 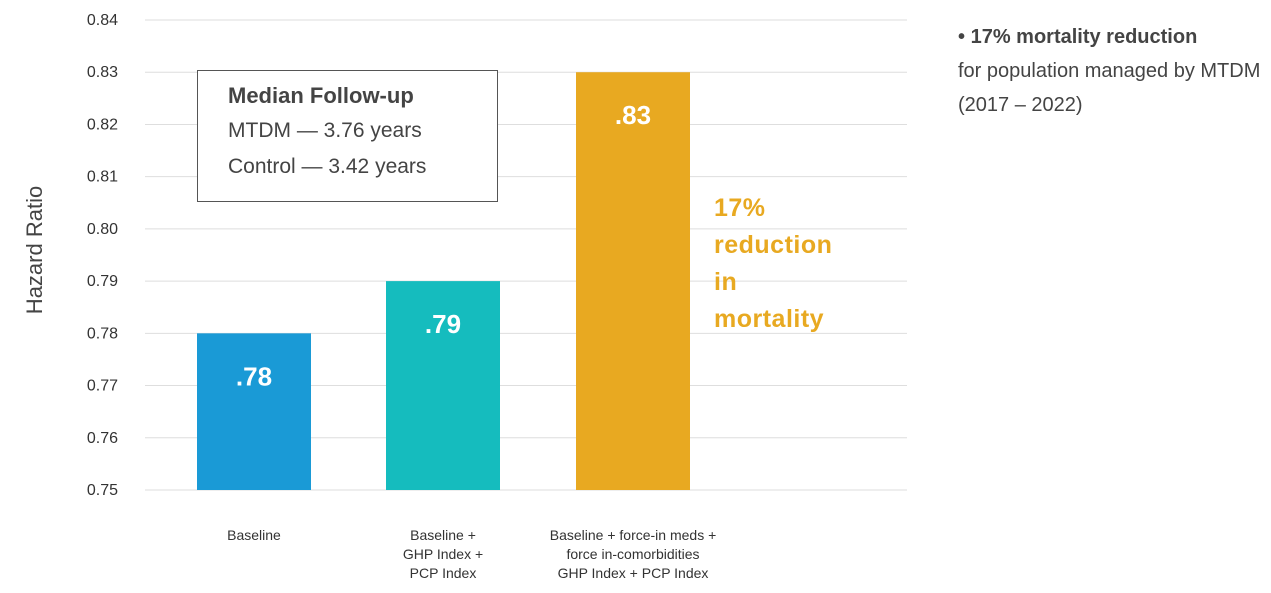 I want to click on callout-line: 17%, so click(x=740, y=208).